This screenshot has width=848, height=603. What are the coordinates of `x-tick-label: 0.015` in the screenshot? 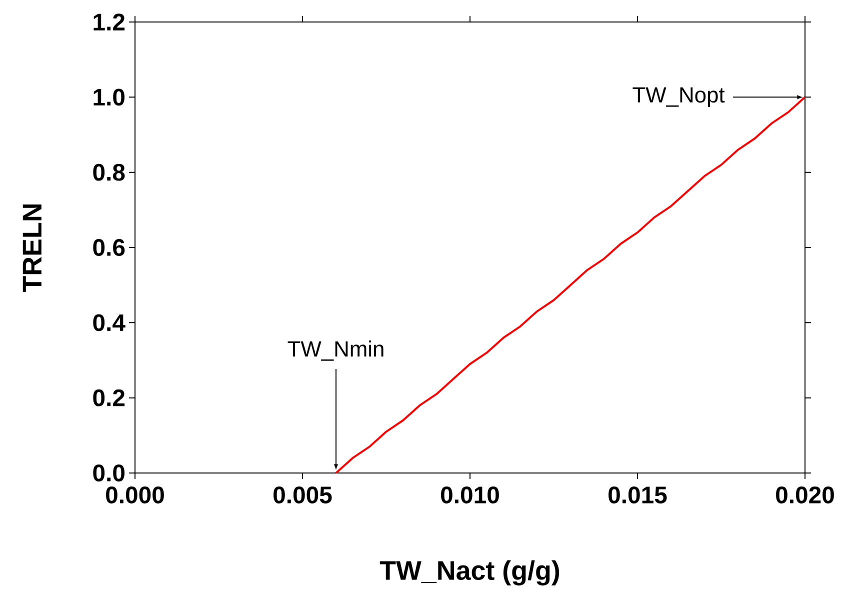 It's located at (637, 495).